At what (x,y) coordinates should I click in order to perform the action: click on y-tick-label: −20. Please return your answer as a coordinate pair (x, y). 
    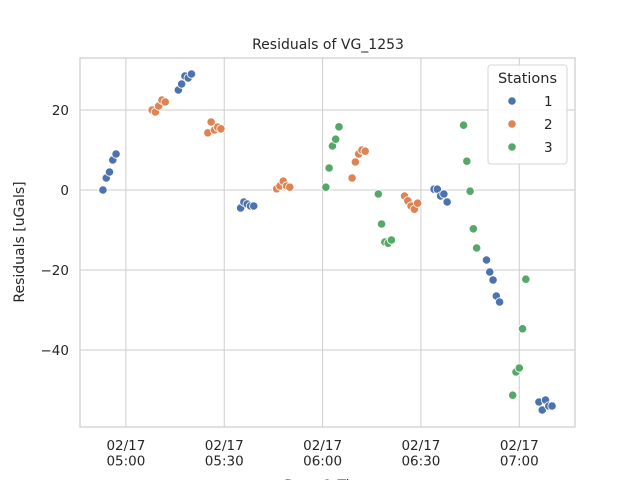
    Looking at the image, I should click on (55, 271).